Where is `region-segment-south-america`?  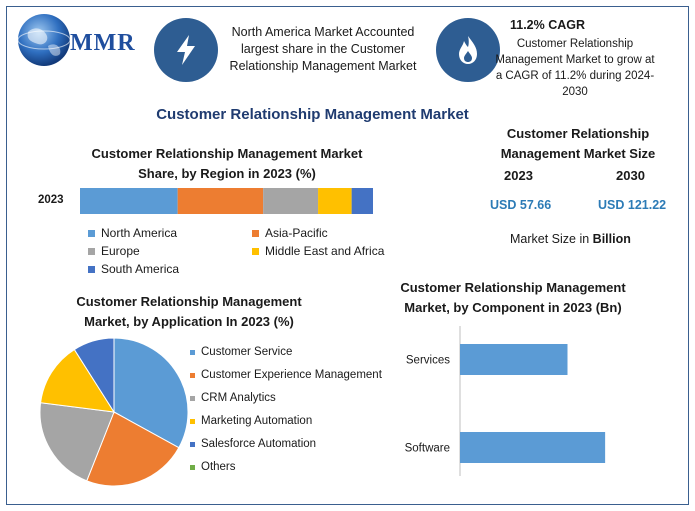
region-segment-south-america is located at coordinates (362, 201).